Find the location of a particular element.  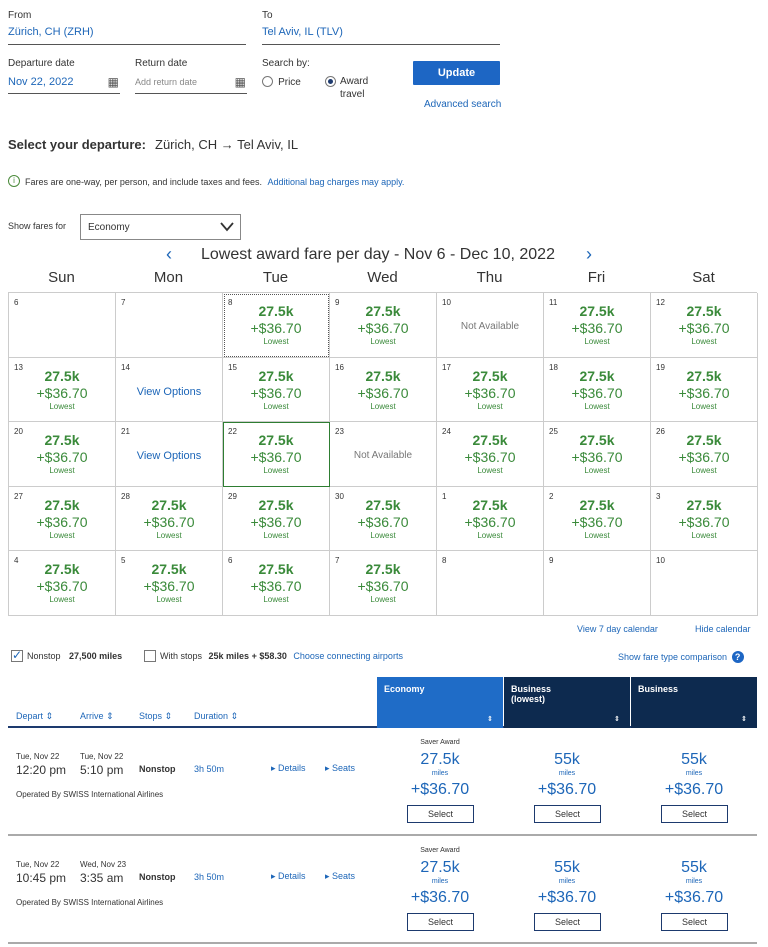

radio-price-circle is located at coordinates (267, 81).